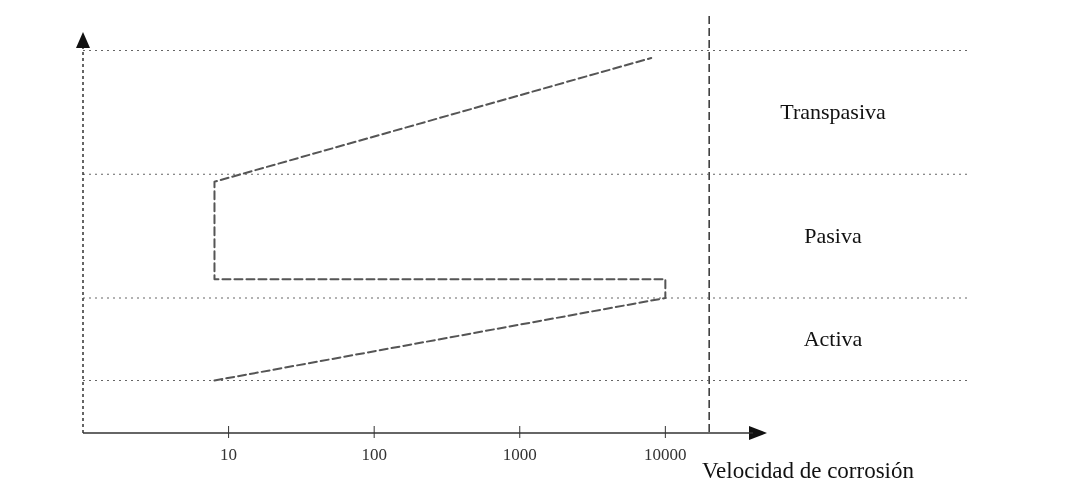 This screenshot has width=1078, height=491. I want to click on text: Transpasiva, so click(833, 112).